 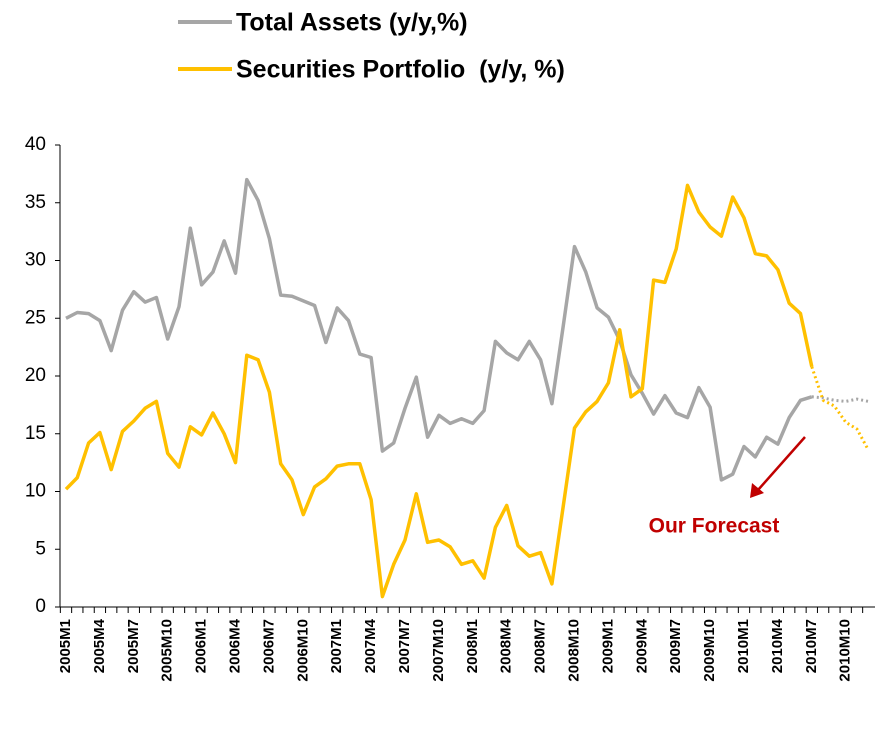 What do you see at coordinates (757, 490) in the screenshot?
I see `annotation-arrowhead` at bounding box center [757, 490].